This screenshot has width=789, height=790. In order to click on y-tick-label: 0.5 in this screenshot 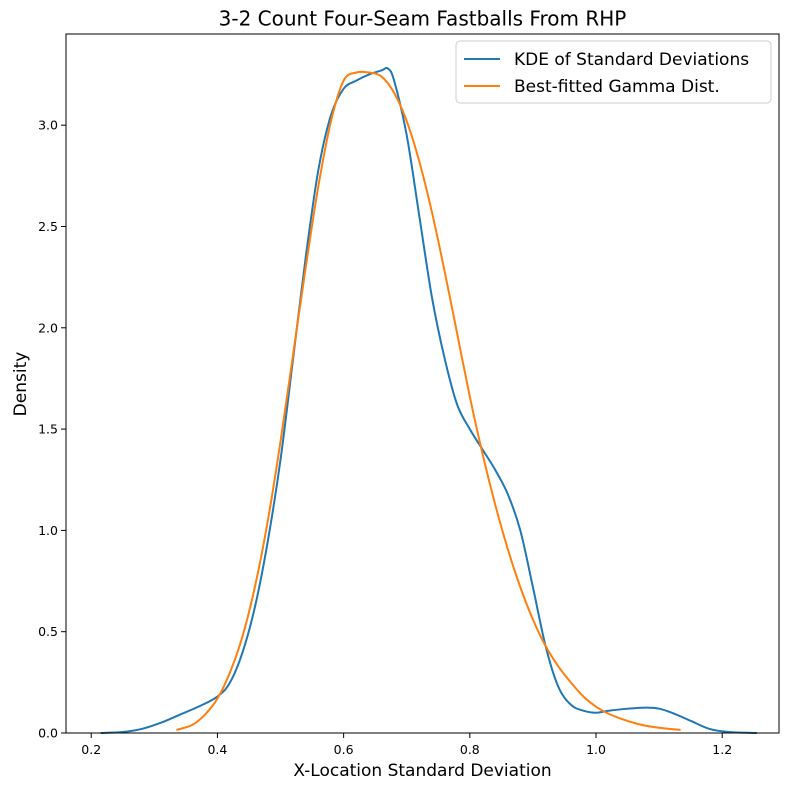, I will do `click(48, 631)`.